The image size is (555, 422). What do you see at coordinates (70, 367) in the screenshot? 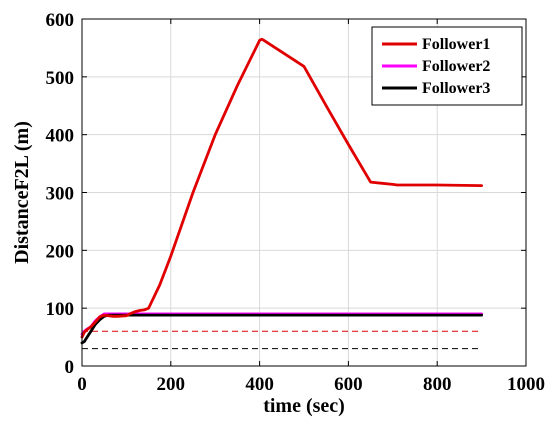
I see `y-tick-label: 0` at bounding box center [70, 367].